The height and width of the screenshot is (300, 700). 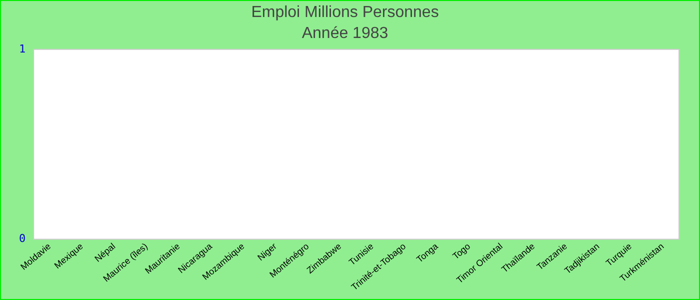 What do you see at coordinates (22, 49) in the screenshot?
I see `y-tick-label: 1` at bounding box center [22, 49].